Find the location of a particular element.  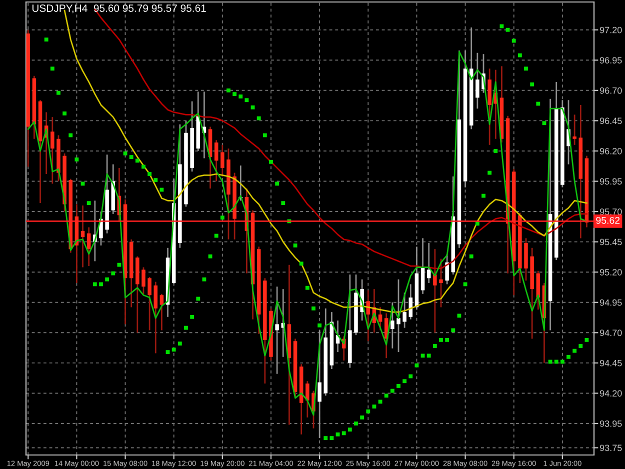

y-tick-label: 94.45 is located at coordinates (611, 363).